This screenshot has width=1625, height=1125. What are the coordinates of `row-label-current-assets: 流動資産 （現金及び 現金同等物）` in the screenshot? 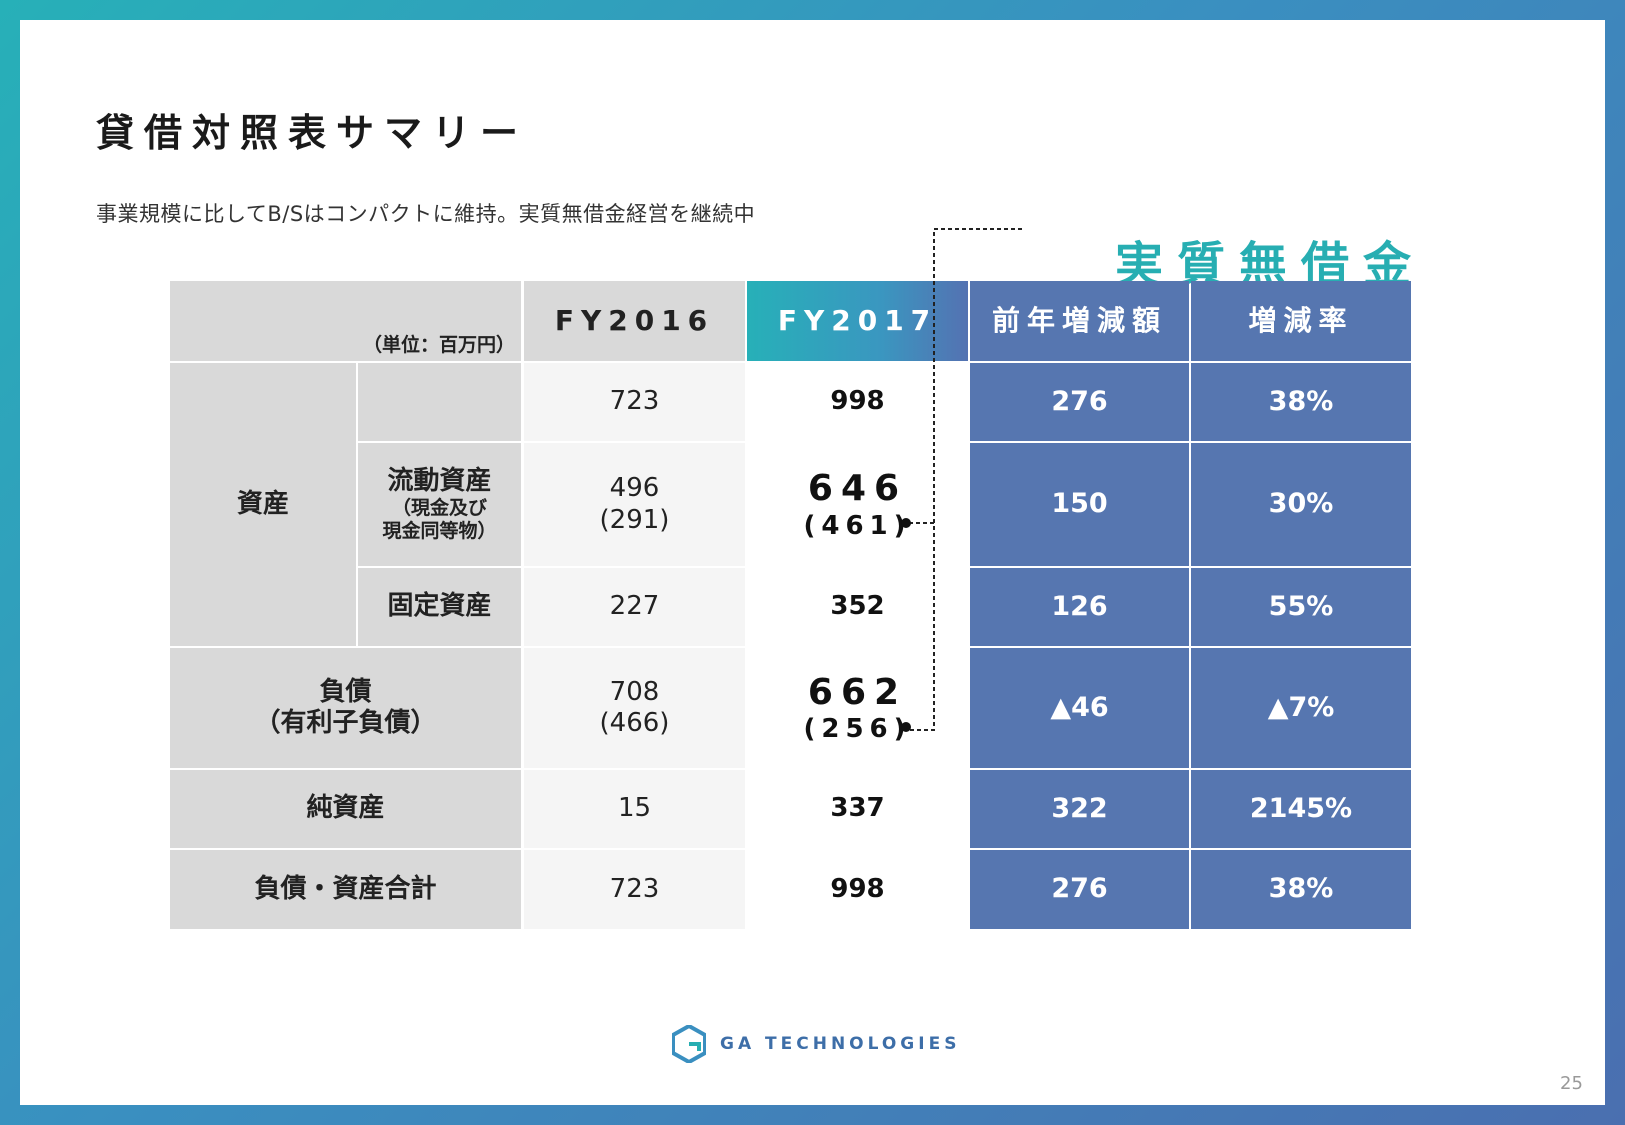 It's located at (439, 504).